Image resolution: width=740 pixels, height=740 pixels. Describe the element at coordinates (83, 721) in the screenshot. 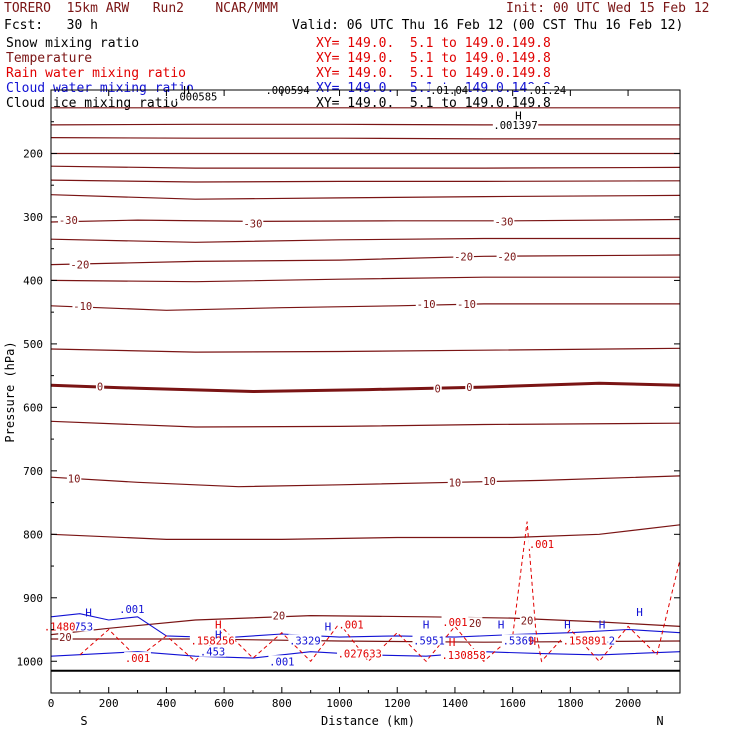

I see `x-end-label-left: S` at that location.